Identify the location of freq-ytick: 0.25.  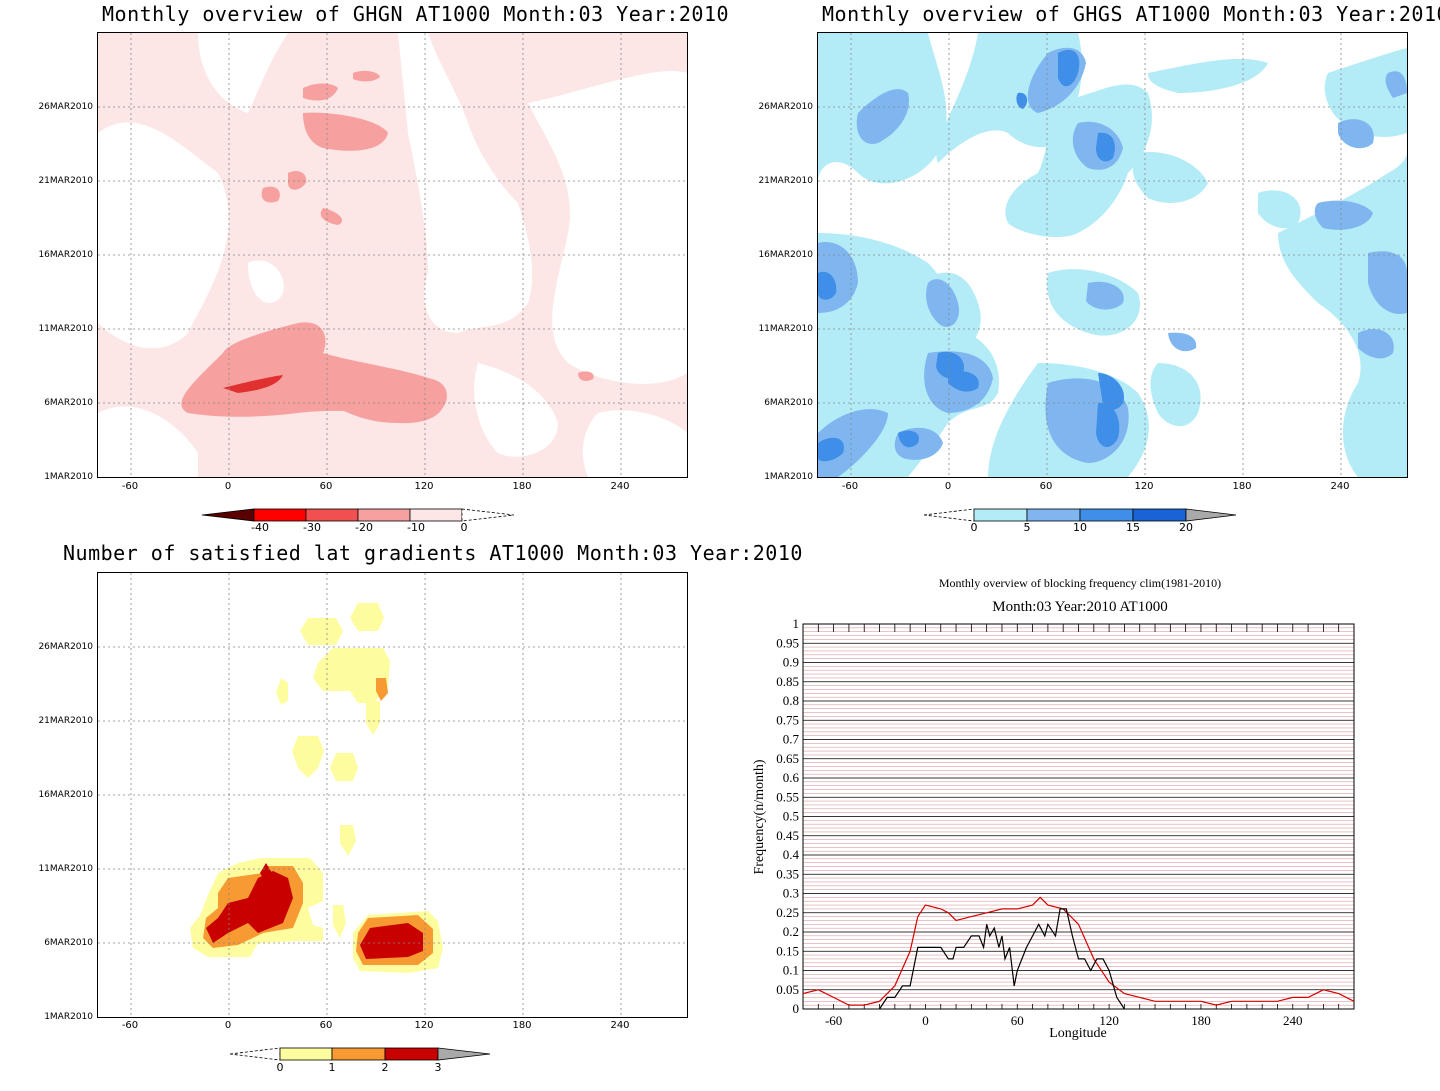
(787, 912).